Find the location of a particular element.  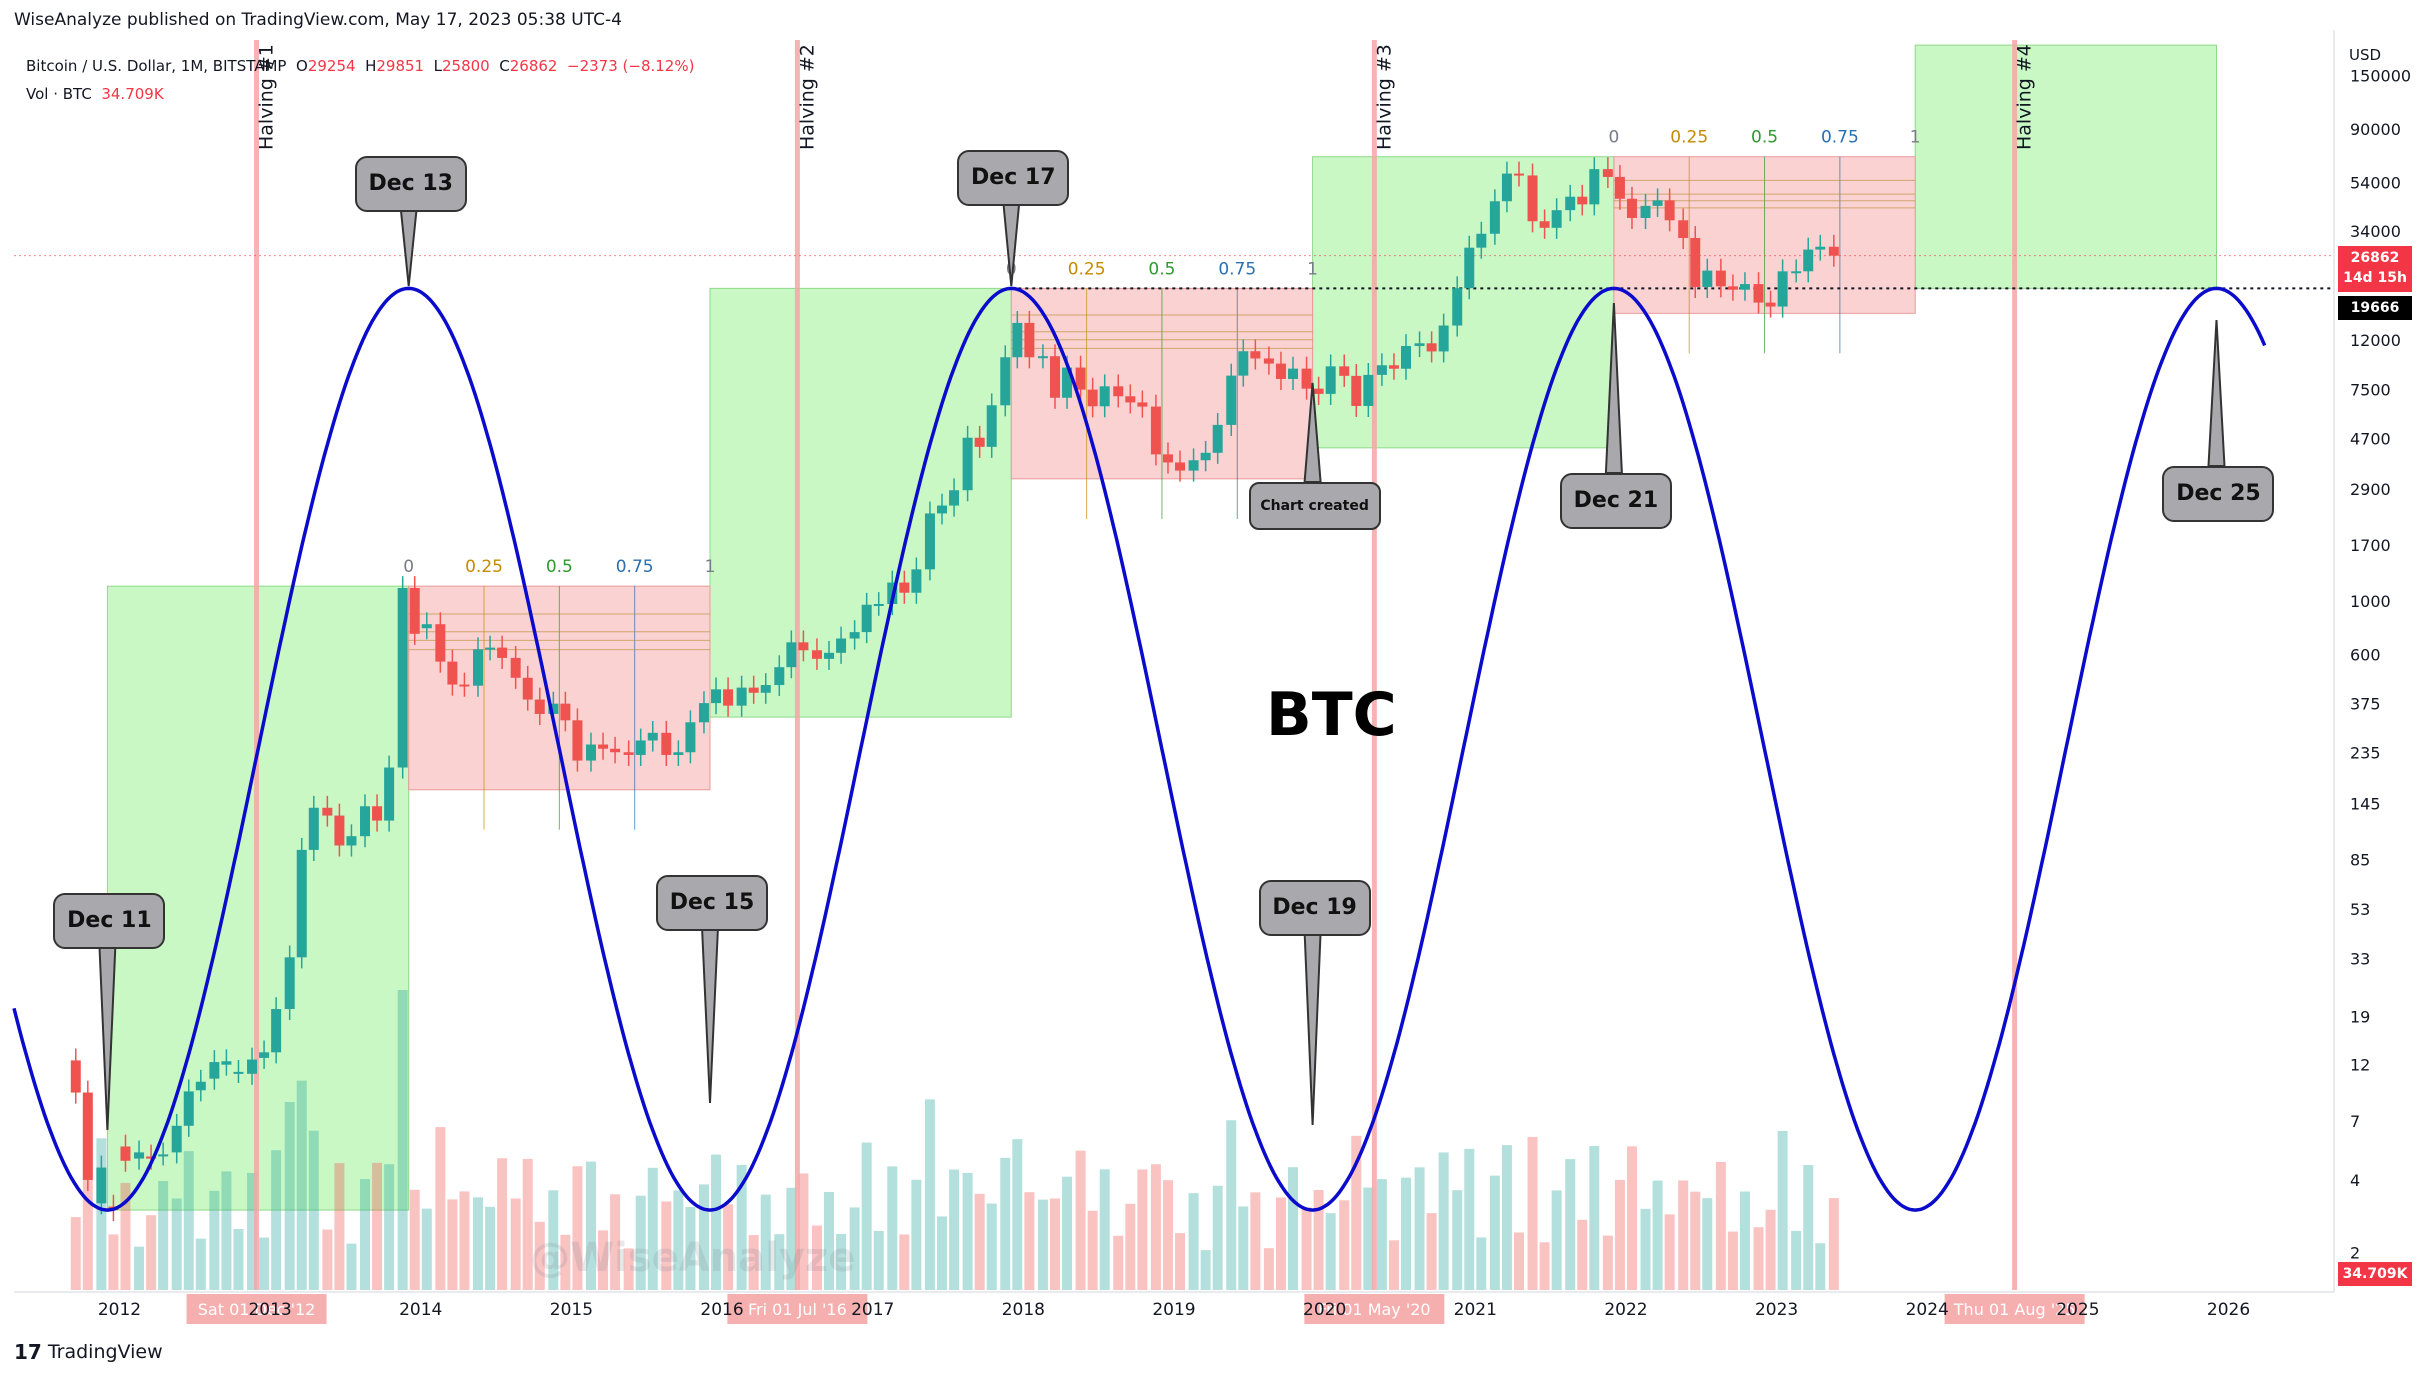

tradingview-logo: 17 TradingView is located at coordinates (88, 1352).